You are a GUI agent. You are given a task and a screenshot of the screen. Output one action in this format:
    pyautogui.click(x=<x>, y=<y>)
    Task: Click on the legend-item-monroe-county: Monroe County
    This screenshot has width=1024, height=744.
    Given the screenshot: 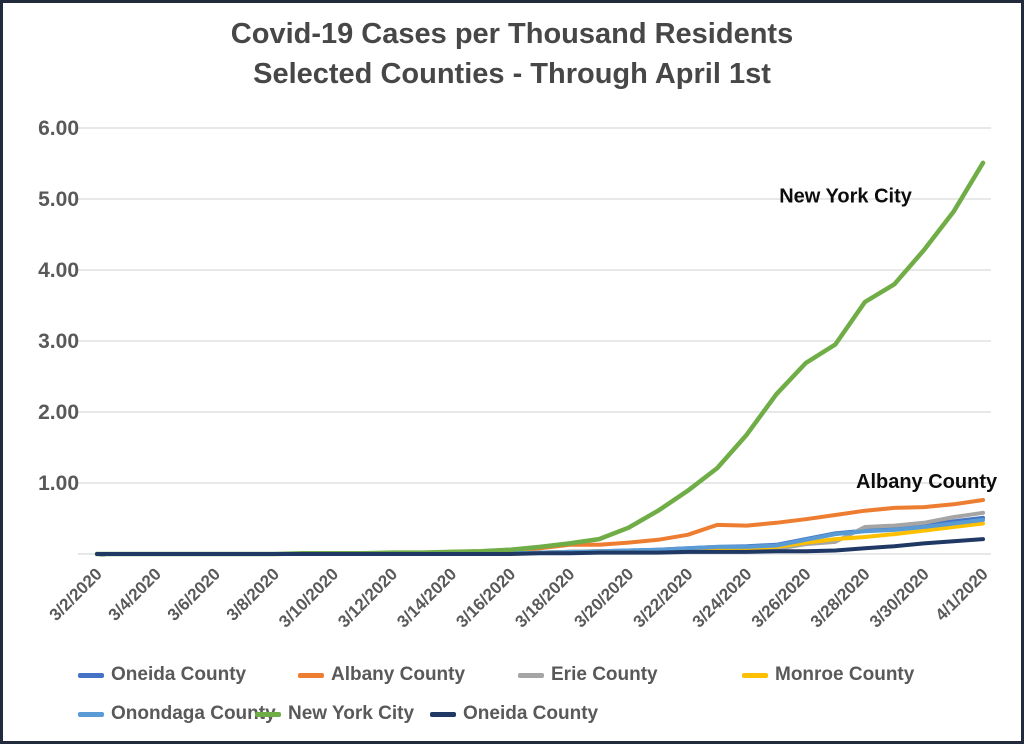 What is the action you would take?
    pyautogui.click(x=828, y=675)
    